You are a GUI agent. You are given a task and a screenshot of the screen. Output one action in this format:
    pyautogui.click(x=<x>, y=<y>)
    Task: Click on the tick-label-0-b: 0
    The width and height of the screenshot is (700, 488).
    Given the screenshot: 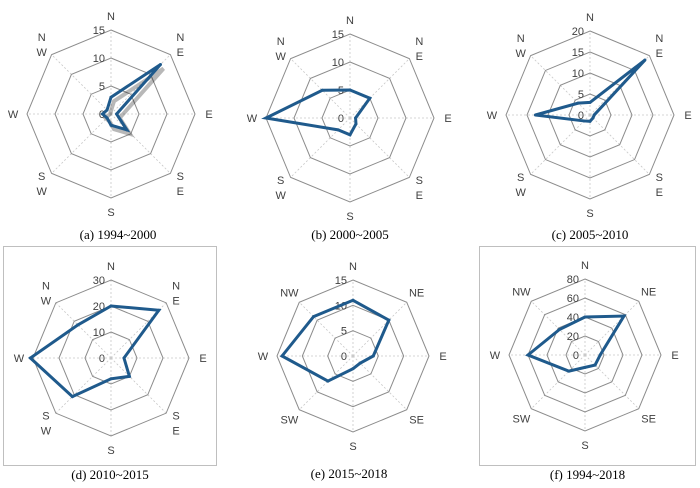 What is the action you would take?
    pyautogui.click(x=341, y=119)
    